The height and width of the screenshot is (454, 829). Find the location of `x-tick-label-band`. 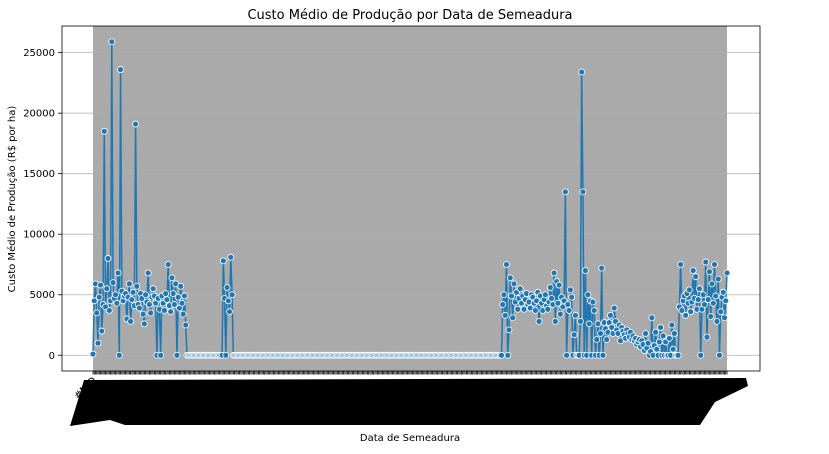

x-tick-label-band is located at coordinates (409, 402).